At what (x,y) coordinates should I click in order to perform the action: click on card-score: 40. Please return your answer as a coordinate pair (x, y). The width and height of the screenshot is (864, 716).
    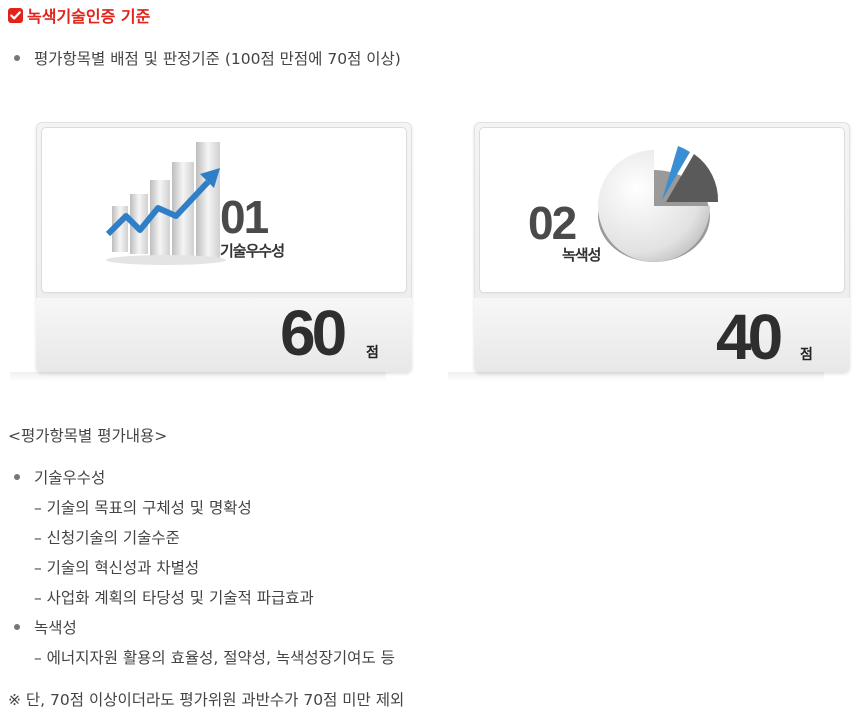
    Looking at the image, I should click on (749, 337).